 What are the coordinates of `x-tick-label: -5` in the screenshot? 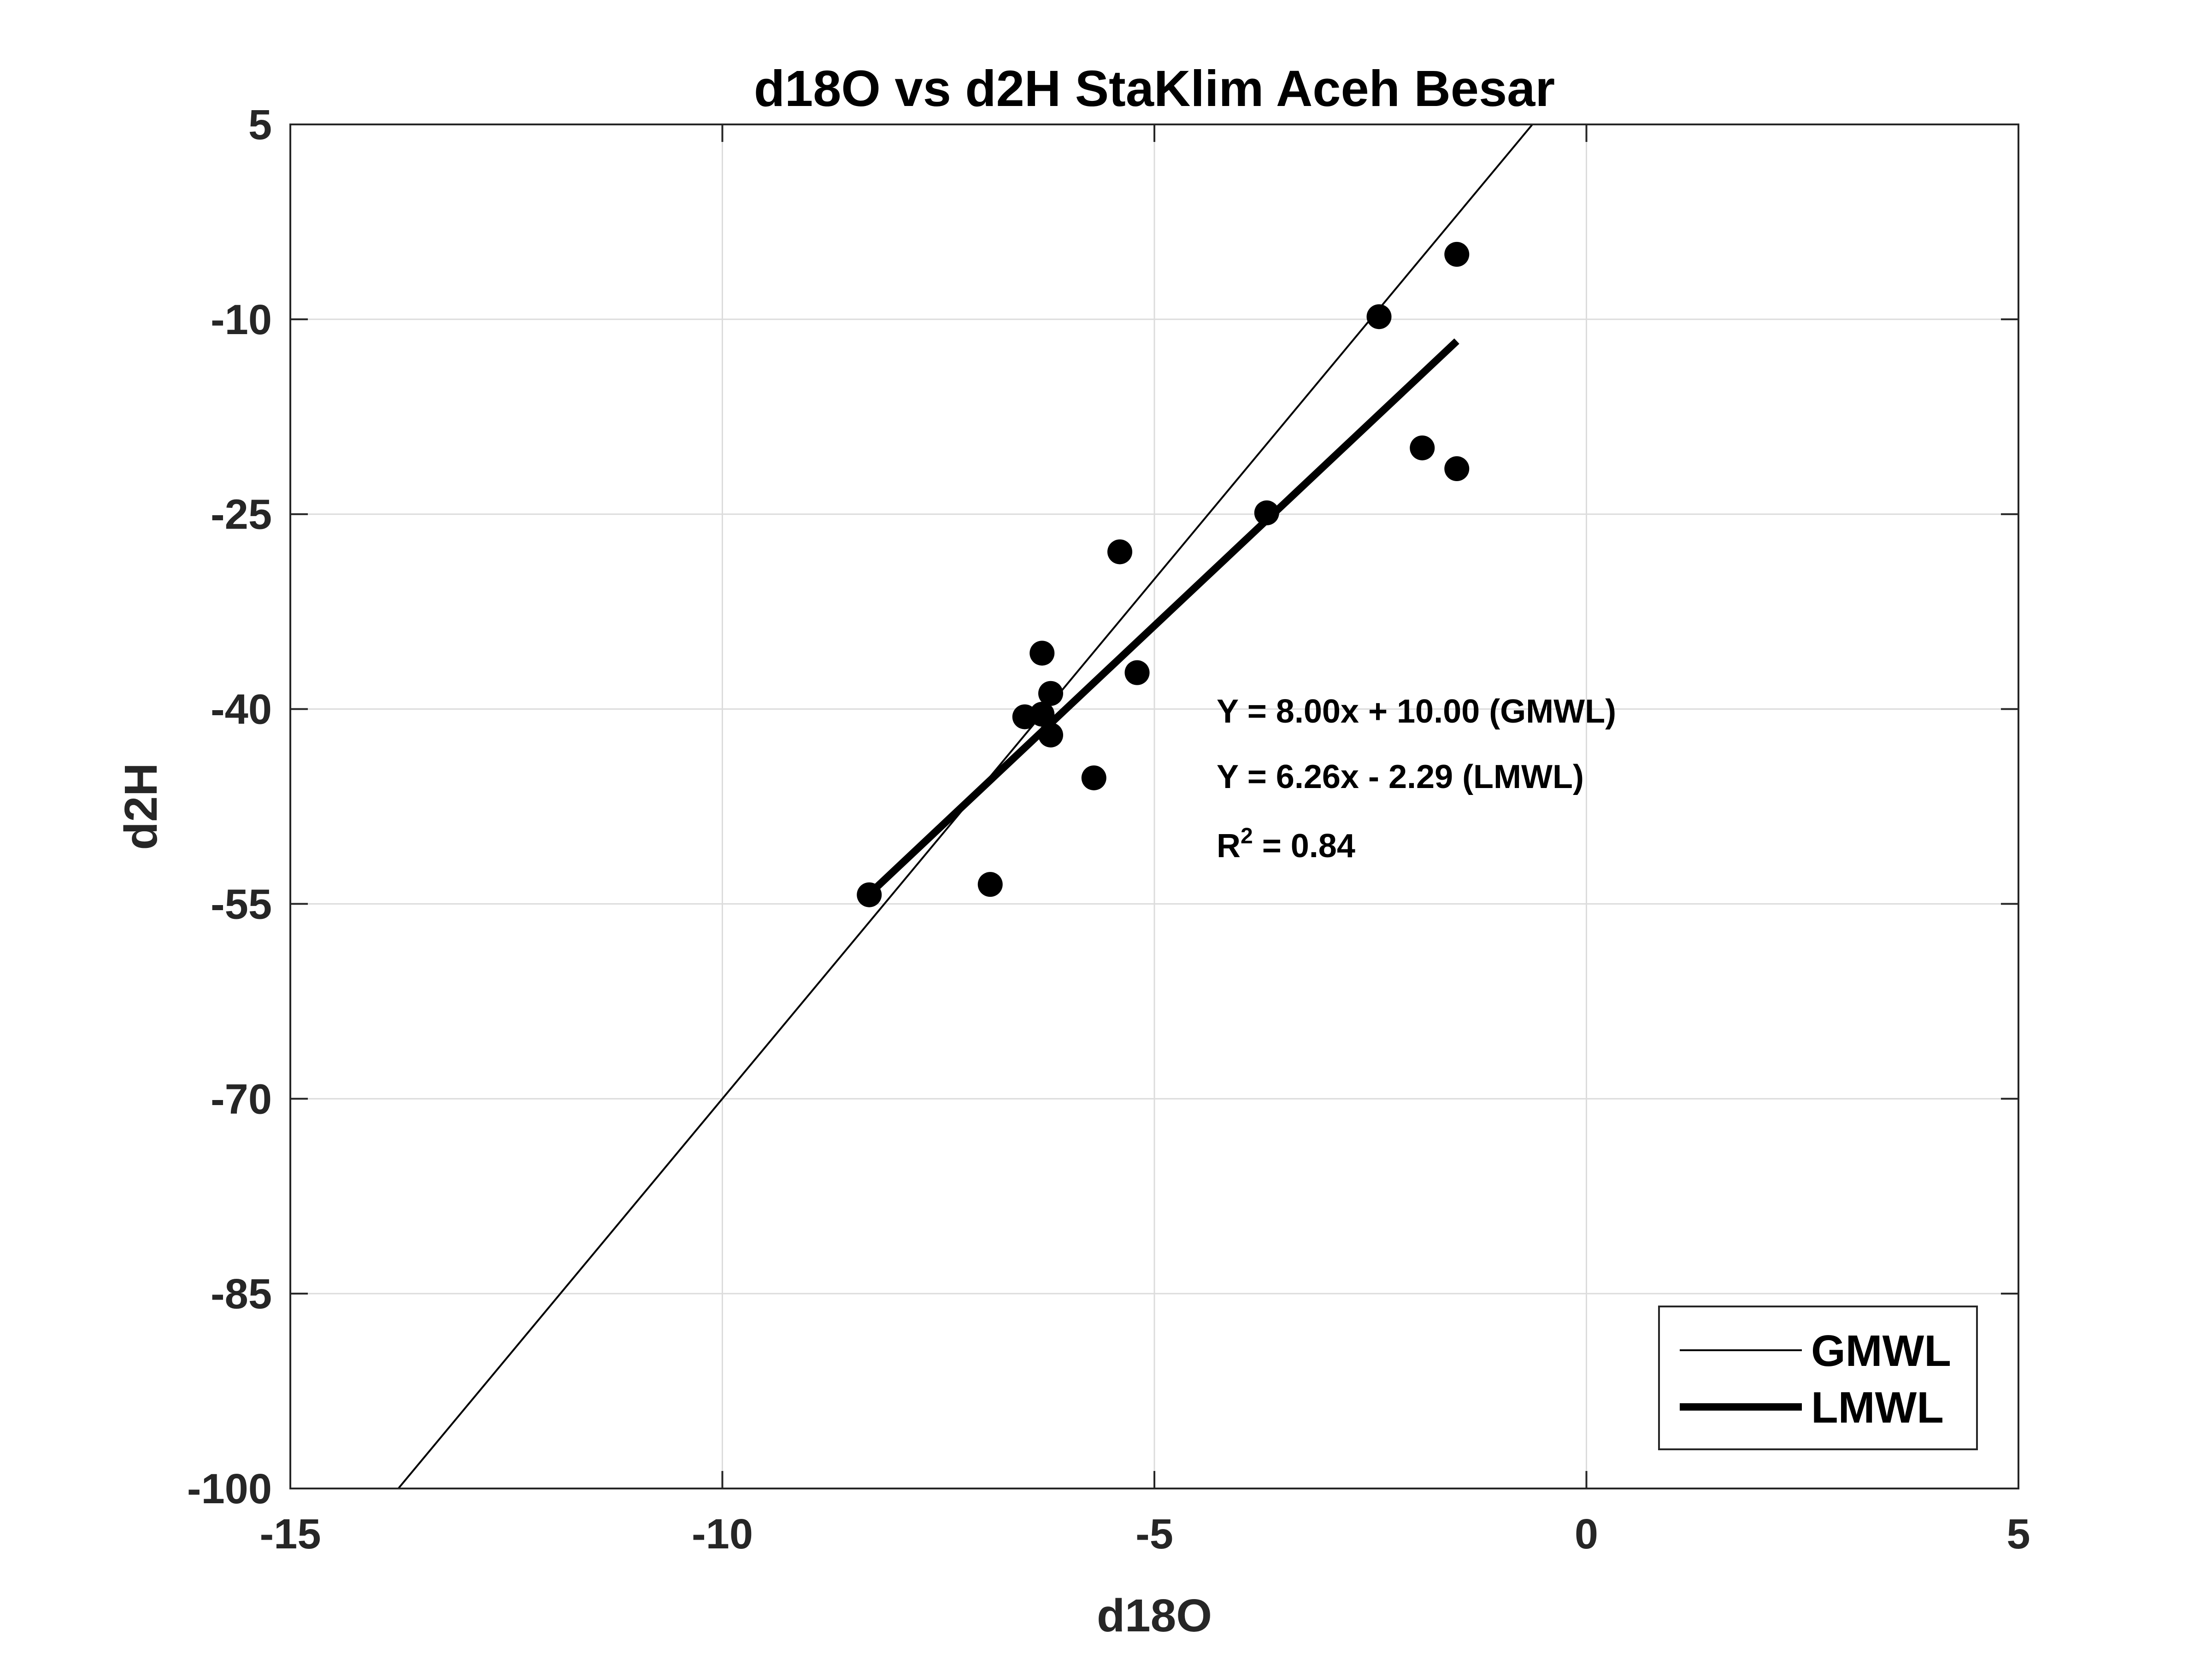 It's located at (1154, 1534).